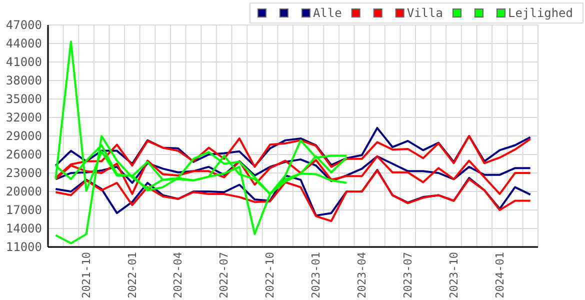 Image resolution: width=585 pixels, height=300 pixels. I want to click on y-tick-label: 17000, so click(24, 209).